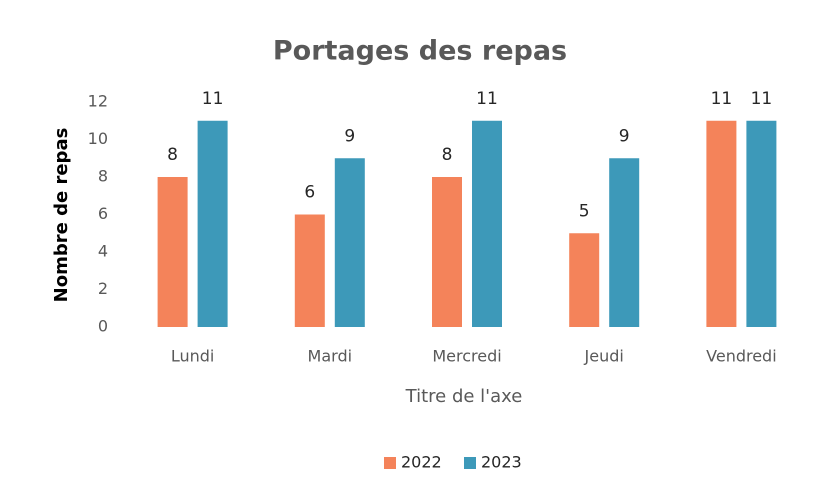  What do you see at coordinates (464, 396) in the screenshot?
I see `x-axis-title: Titre de l'axe` at bounding box center [464, 396].